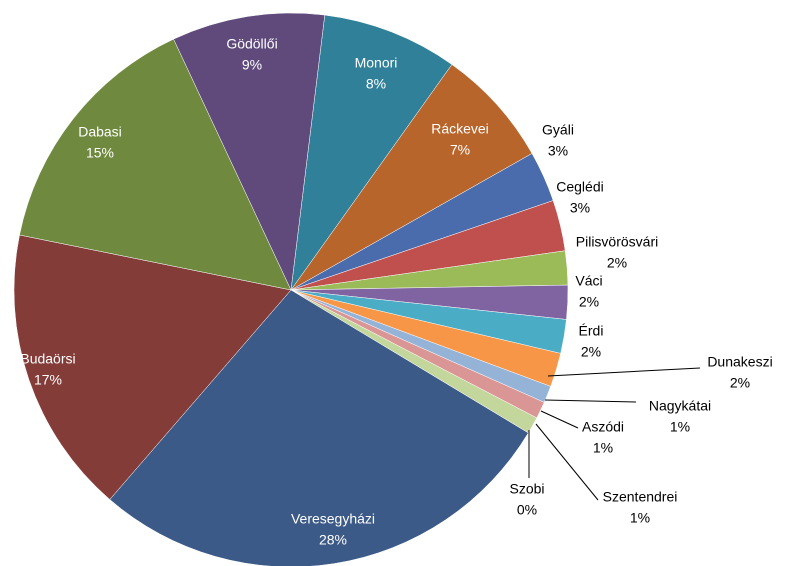 This screenshot has width=792, height=566. What do you see at coordinates (526, 489) in the screenshot?
I see `slice-label: Szobi` at bounding box center [526, 489].